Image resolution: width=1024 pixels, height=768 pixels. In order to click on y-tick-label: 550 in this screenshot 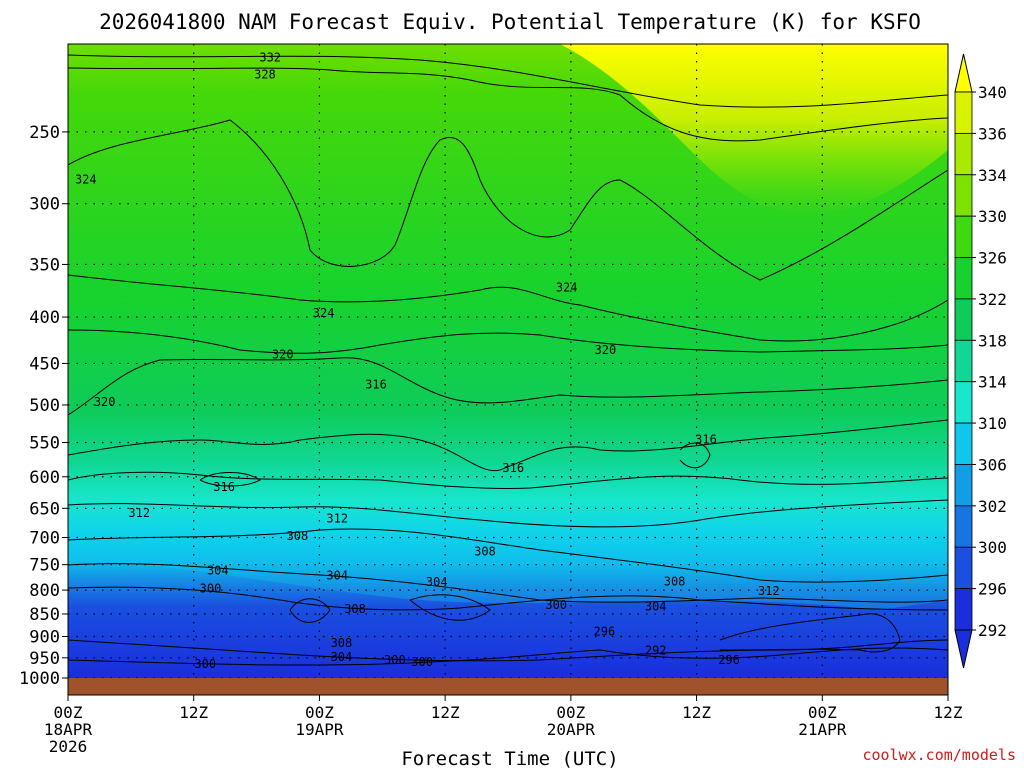, I will do `click(44, 443)`.